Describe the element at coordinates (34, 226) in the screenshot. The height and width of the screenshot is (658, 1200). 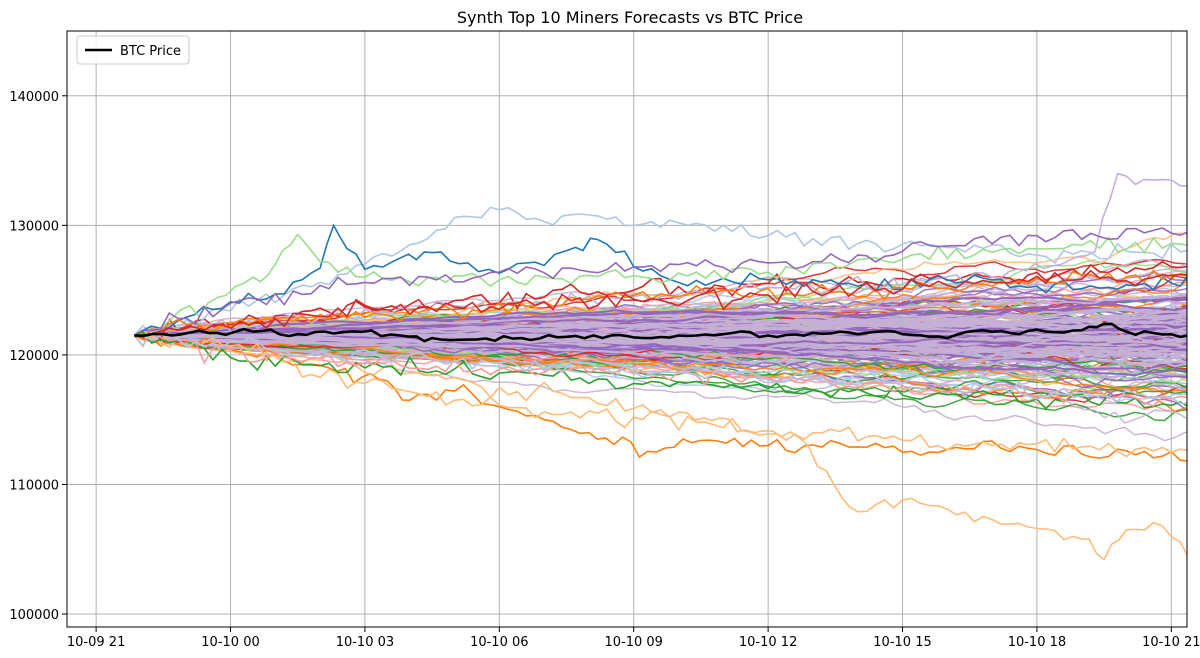
I see `y-tick-label: 130000` at that location.